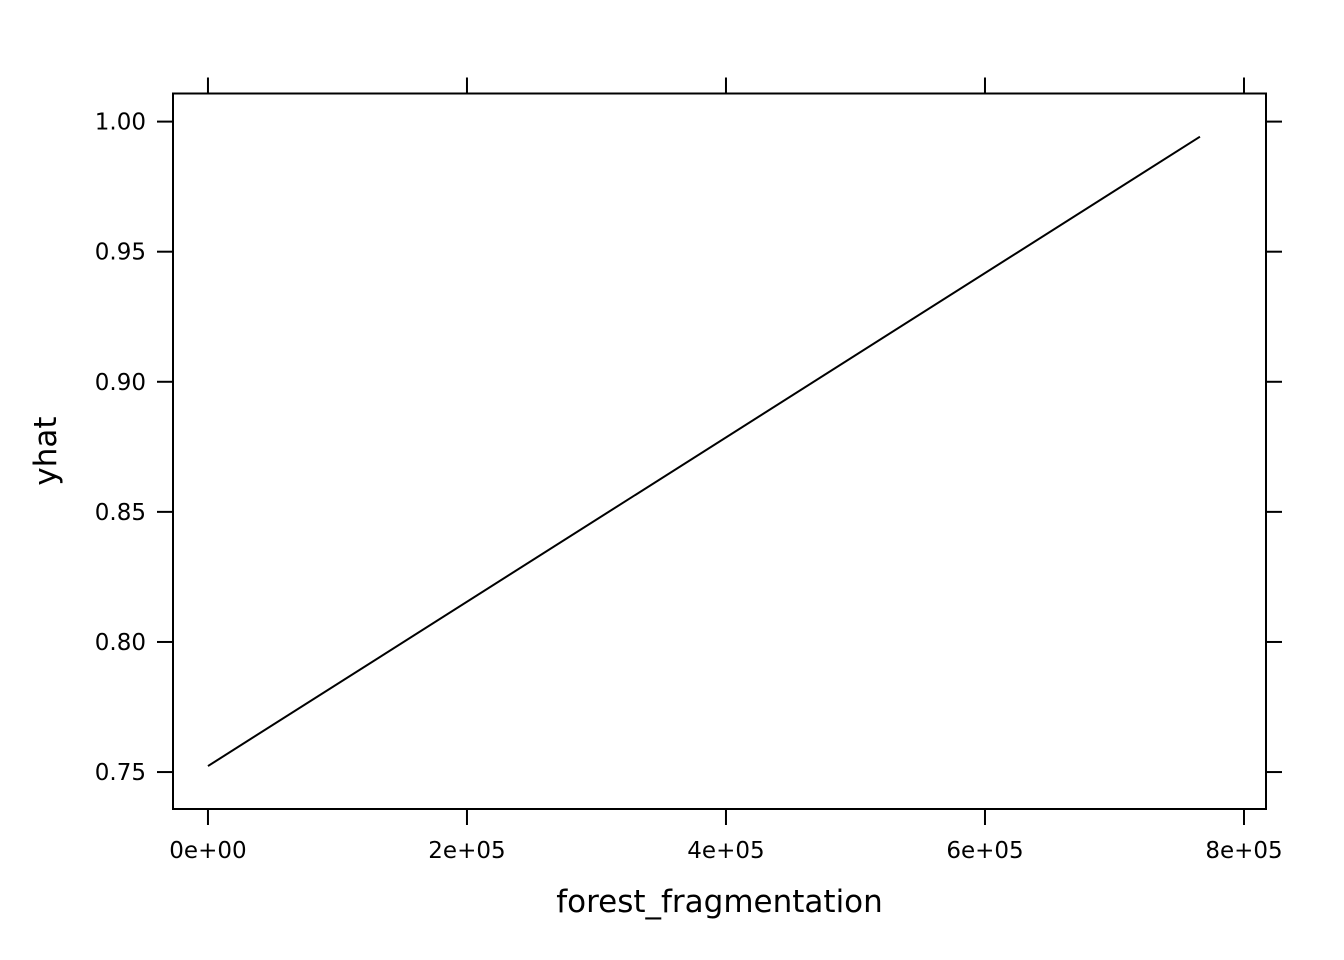 Image resolution: width=1344 pixels, height=960 pixels. I want to click on y-tick-label: 0.80, so click(120, 643).